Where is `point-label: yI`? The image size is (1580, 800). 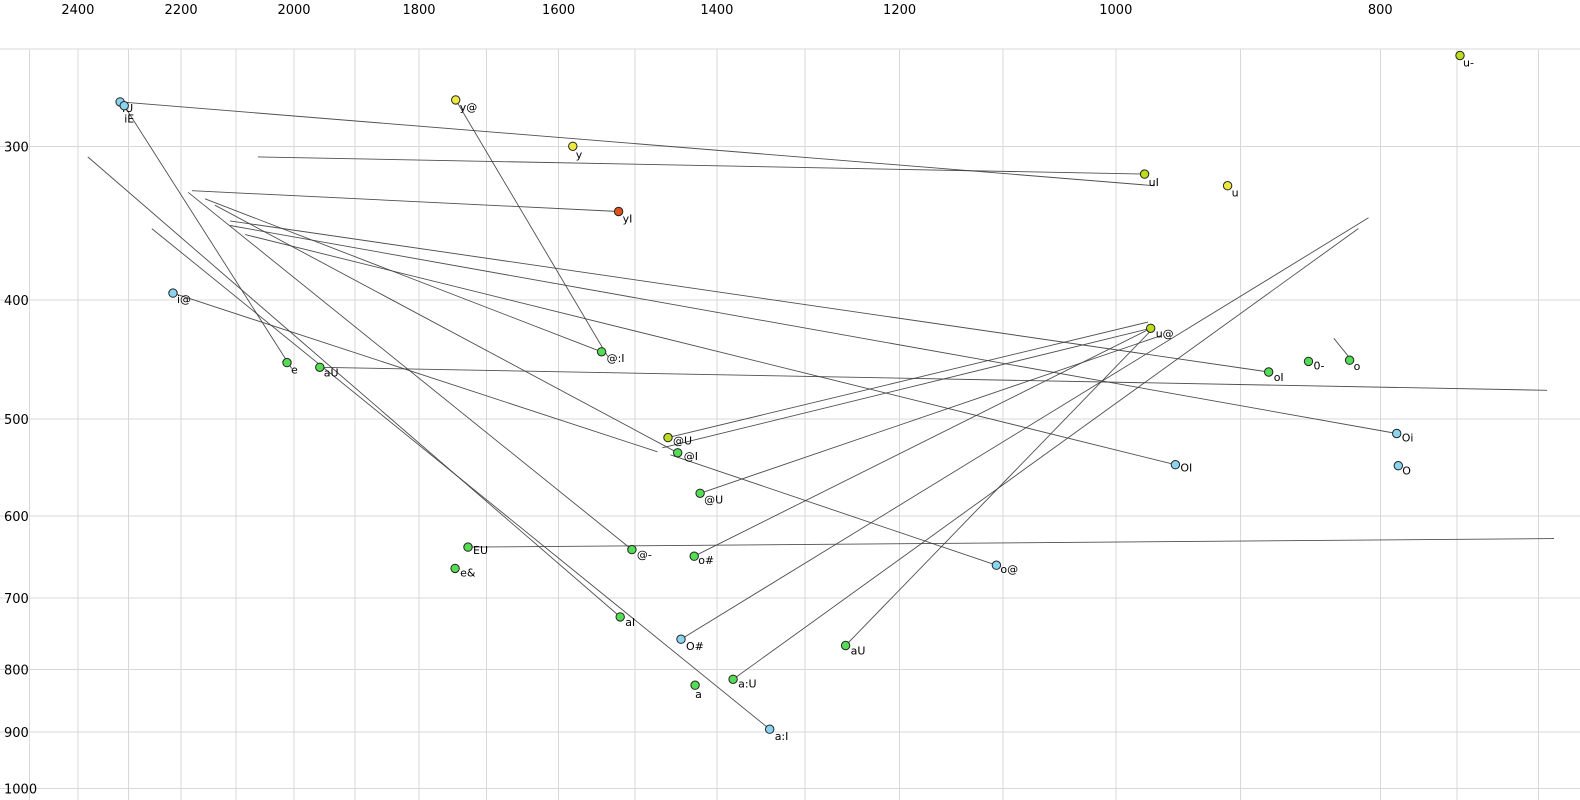 point-label: yI is located at coordinates (628, 219).